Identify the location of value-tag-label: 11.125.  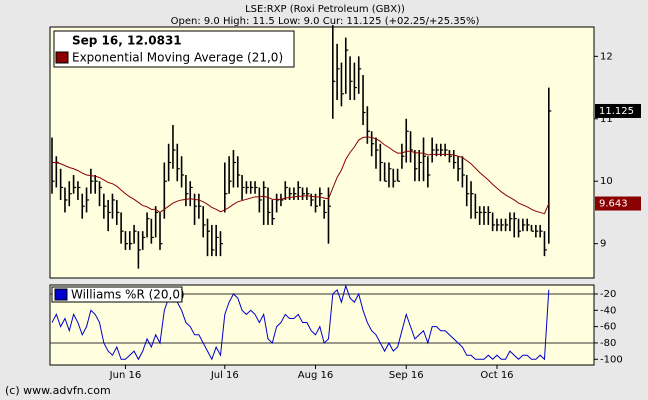
(616, 111).